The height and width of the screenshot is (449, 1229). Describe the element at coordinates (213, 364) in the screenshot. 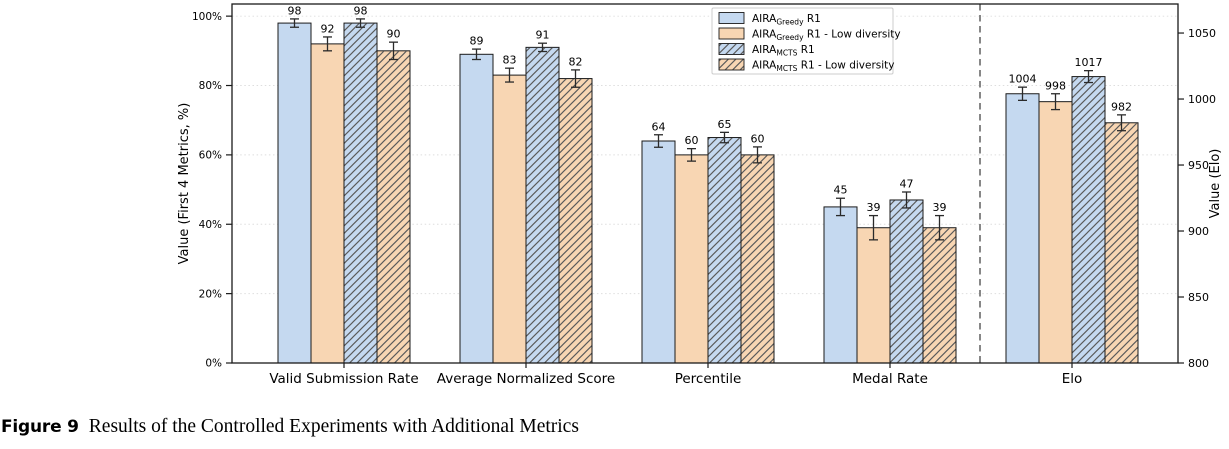

I see `left-tick-label: 0%` at that location.